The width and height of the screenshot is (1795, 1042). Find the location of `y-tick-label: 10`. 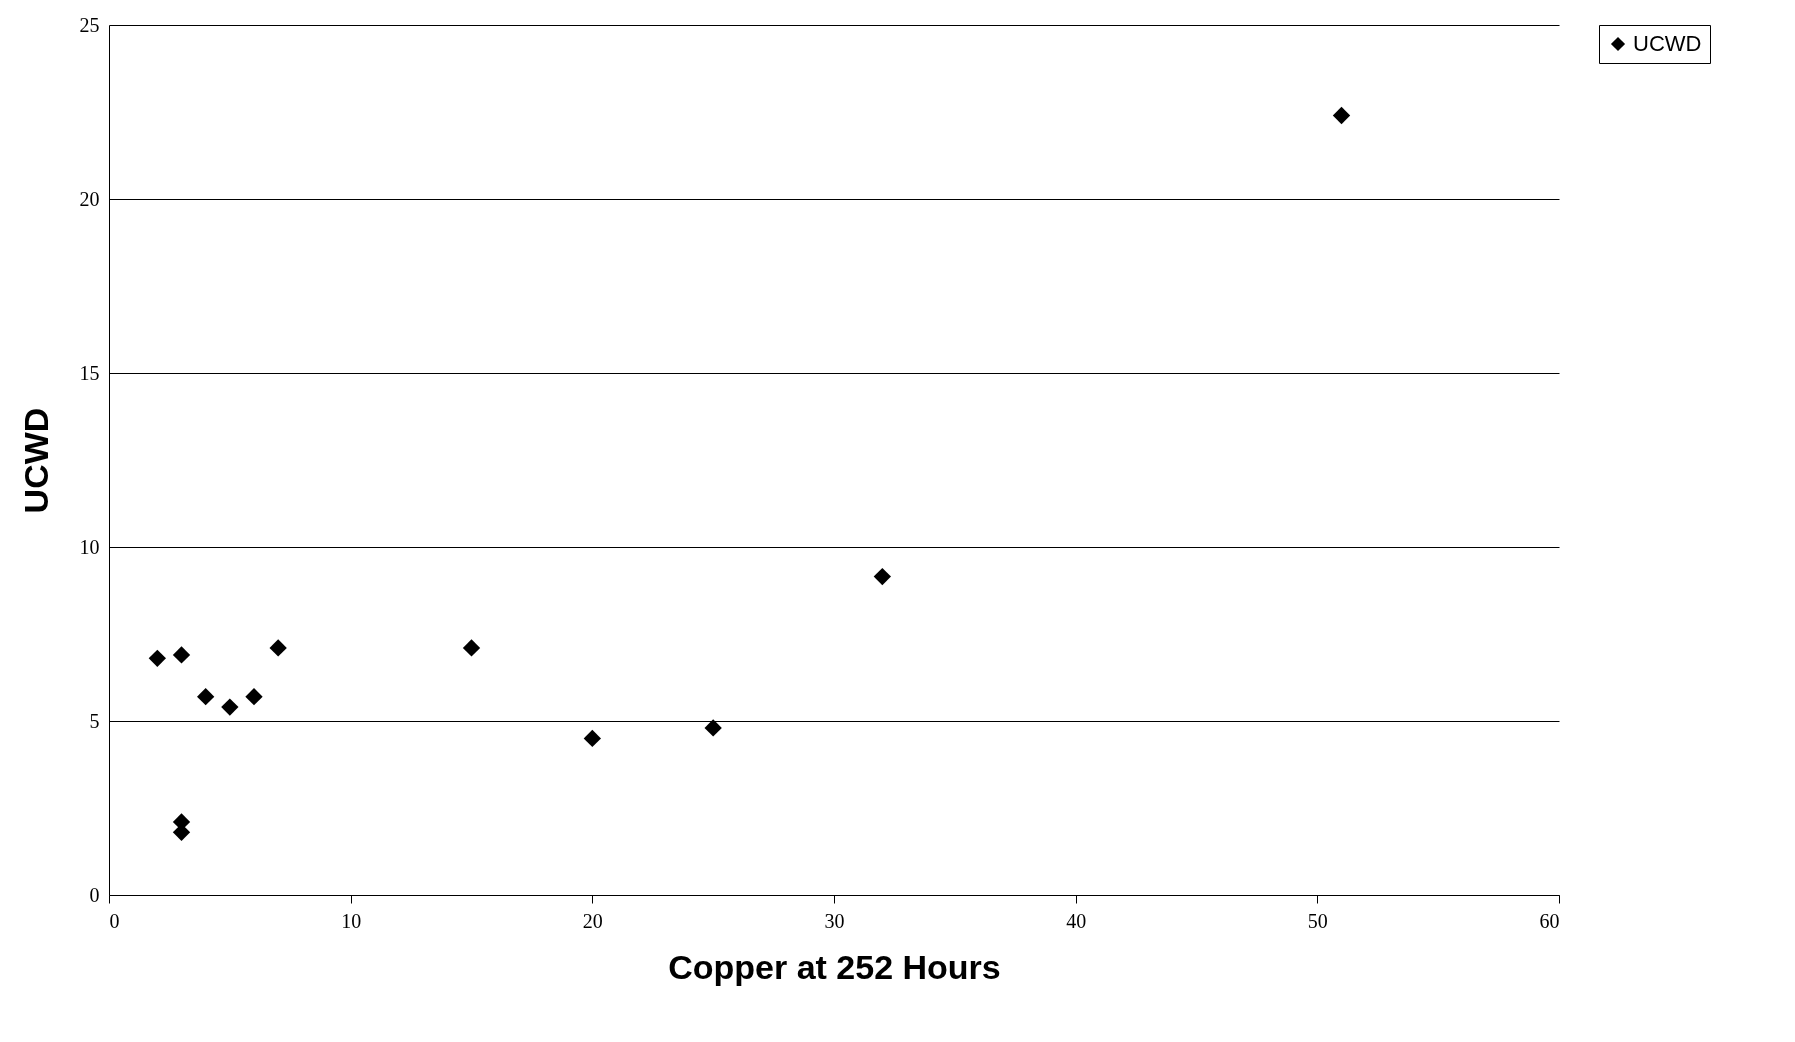

y-tick-label: 10 is located at coordinates (89, 546).